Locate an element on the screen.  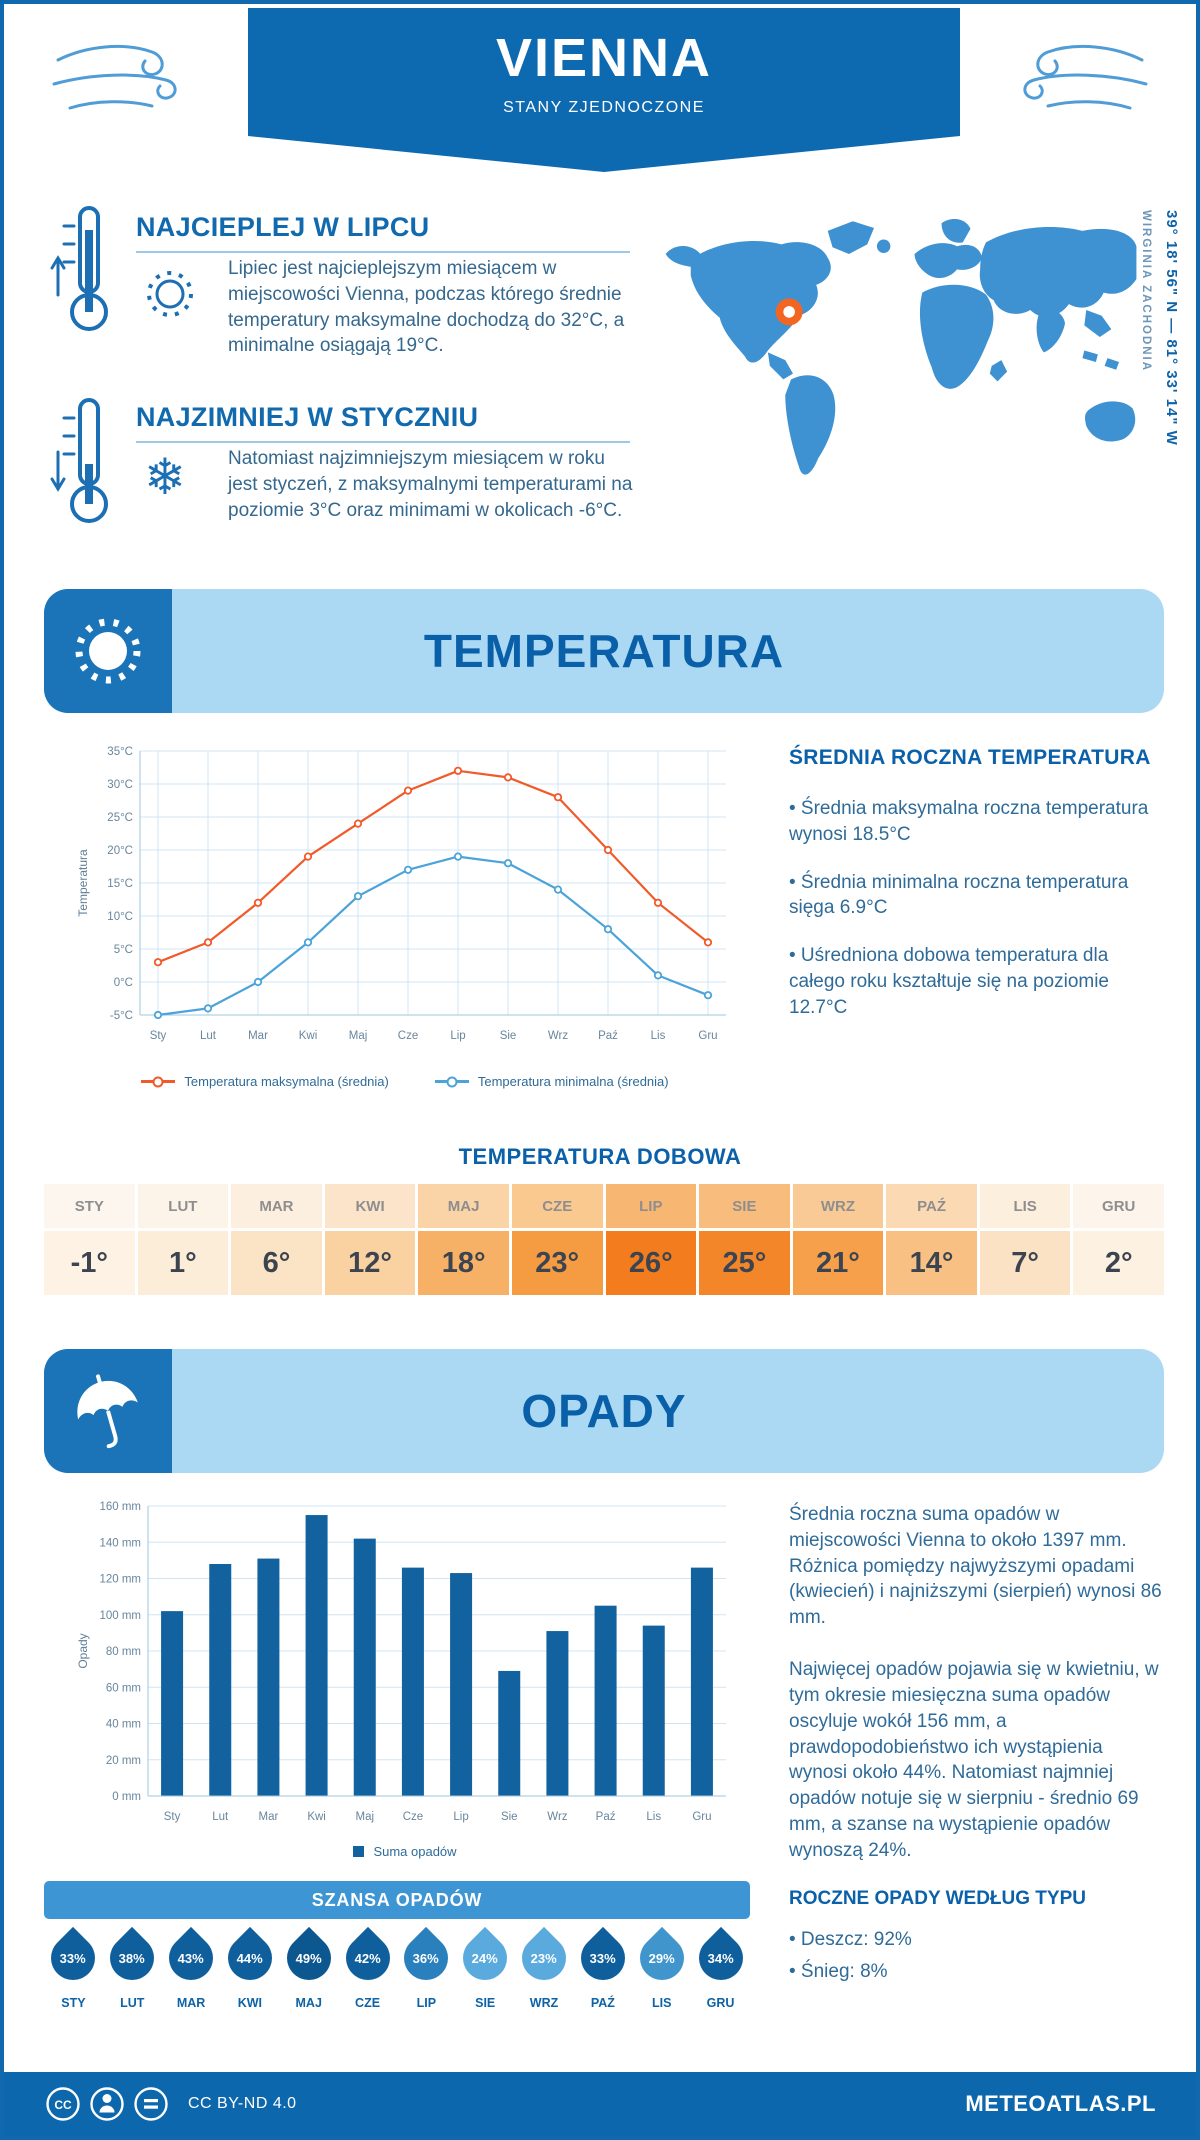
daily-month-label: LUT is located at coordinates (183, 1206).